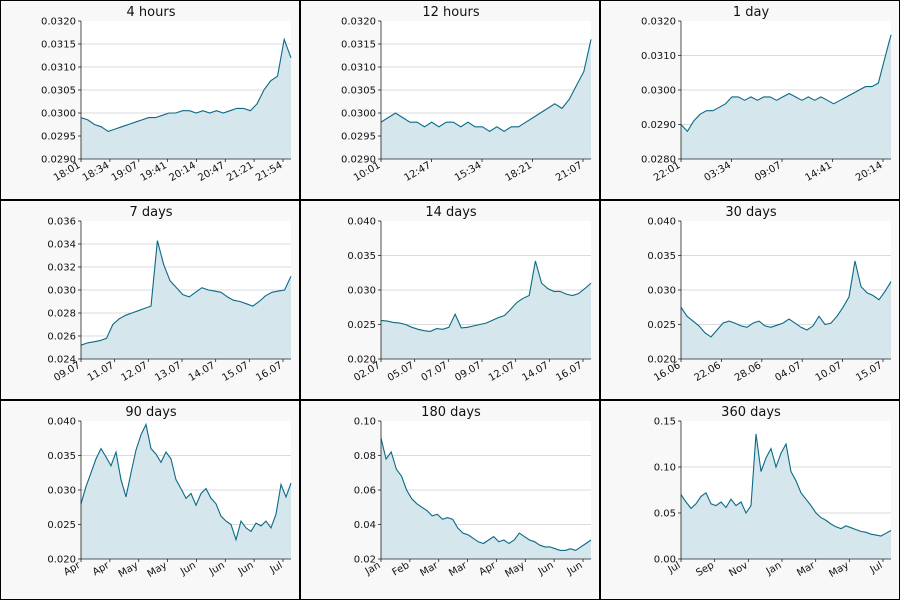 The image size is (900, 601). Describe the element at coordinates (788, 372) in the screenshot. I see `x-tick-label: 04.07` at that location.